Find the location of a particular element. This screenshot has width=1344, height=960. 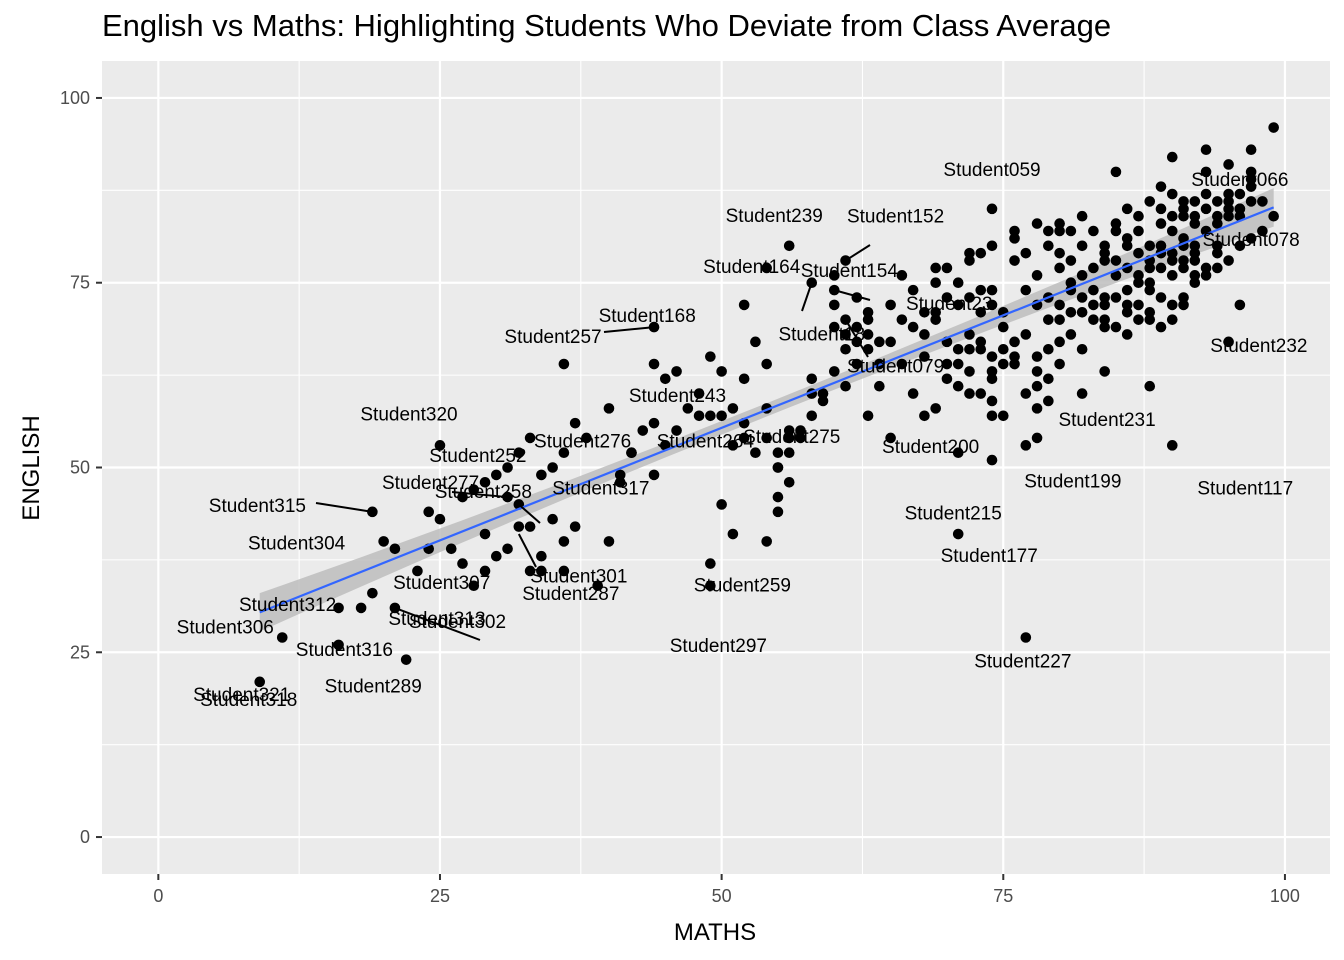

point-label: Student23 is located at coordinates (949, 304).